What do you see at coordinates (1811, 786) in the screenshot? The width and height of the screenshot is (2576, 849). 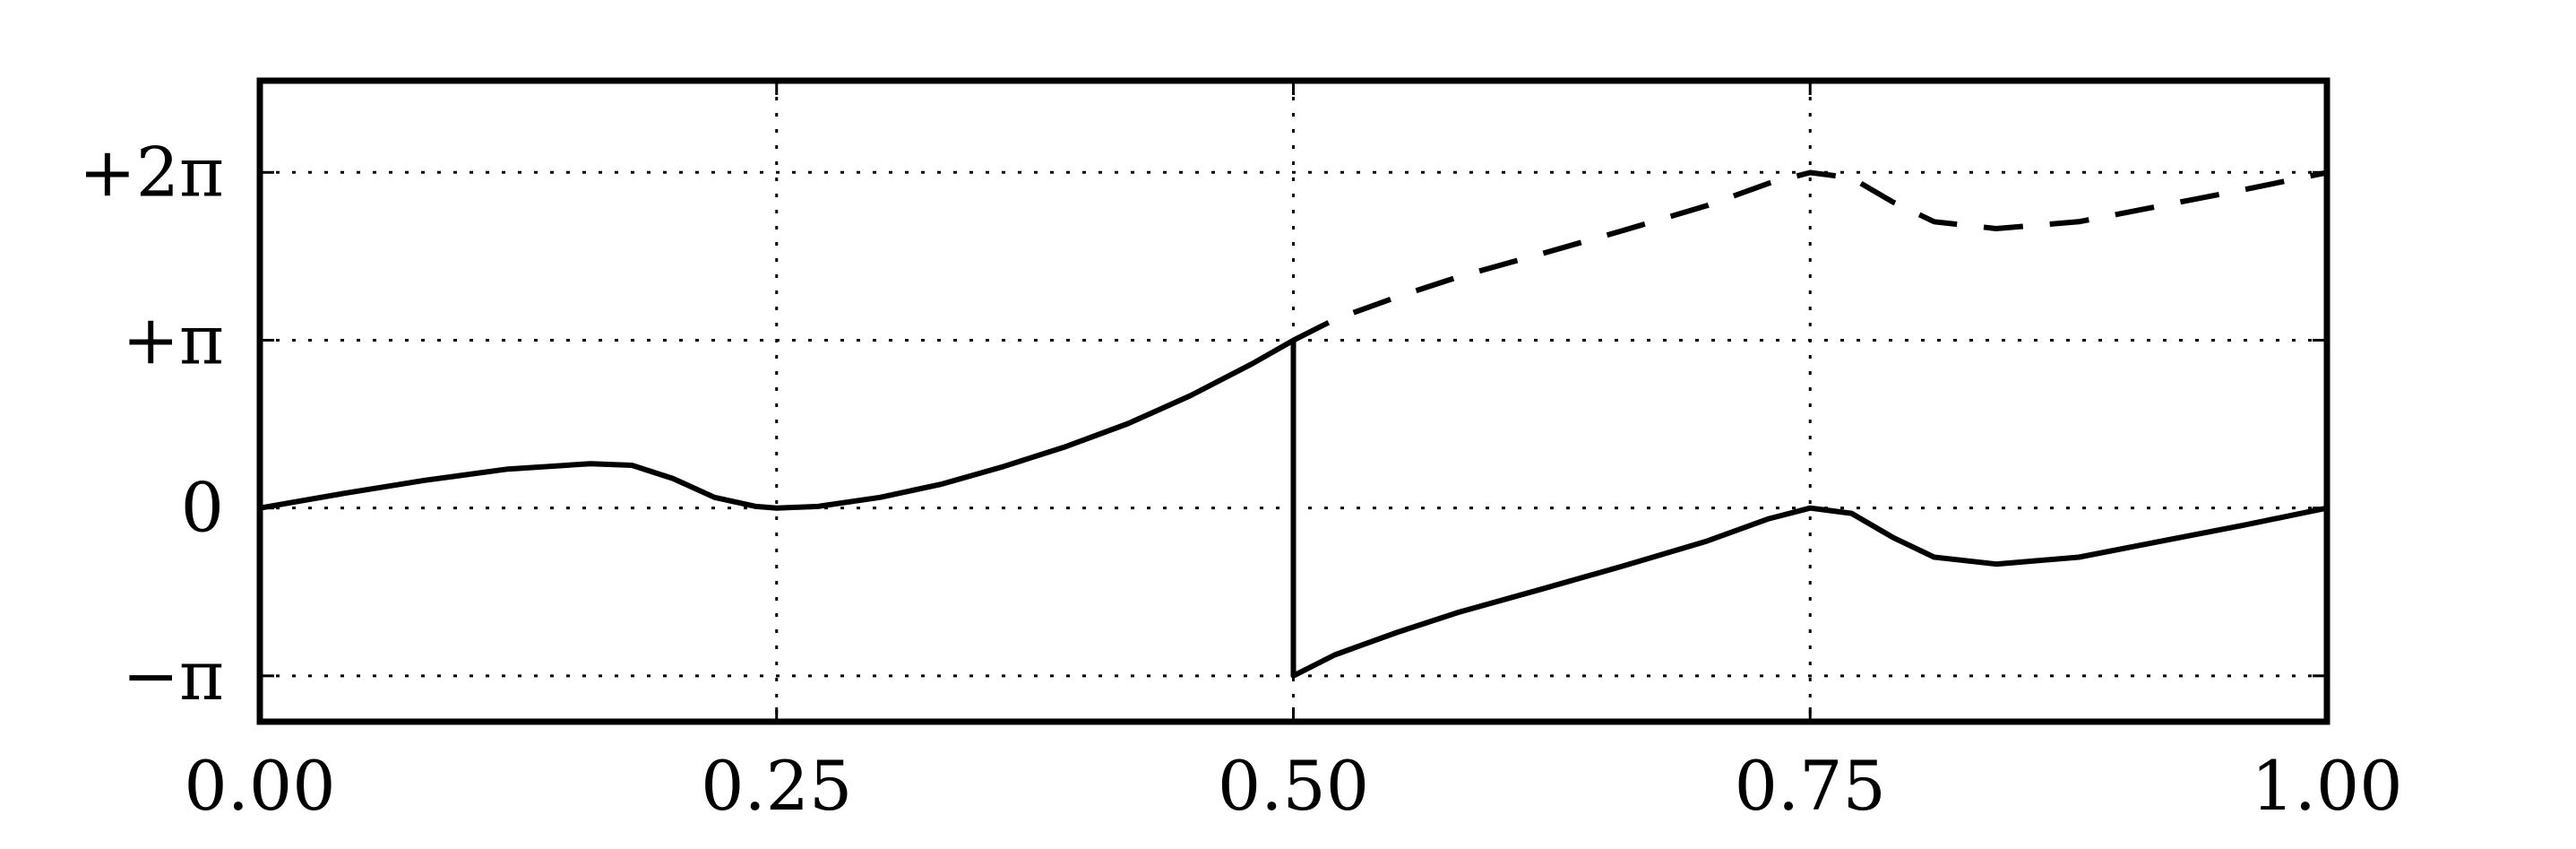 I see `x-tick-label: 0.75` at bounding box center [1811, 786].